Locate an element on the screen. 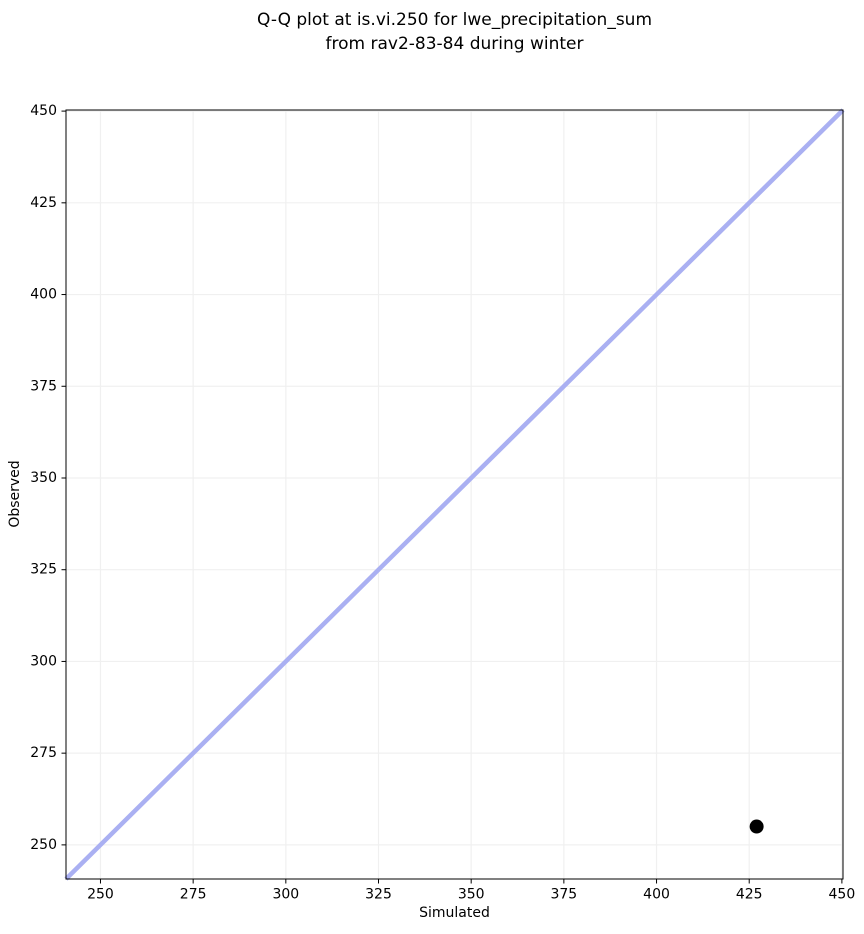 This screenshot has height=934, width=864. y-tick-label: 400 is located at coordinates (43, 295).